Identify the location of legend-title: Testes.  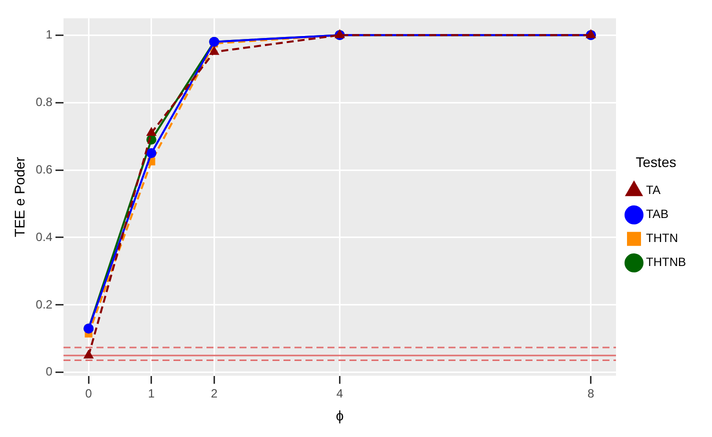
(656, 162).